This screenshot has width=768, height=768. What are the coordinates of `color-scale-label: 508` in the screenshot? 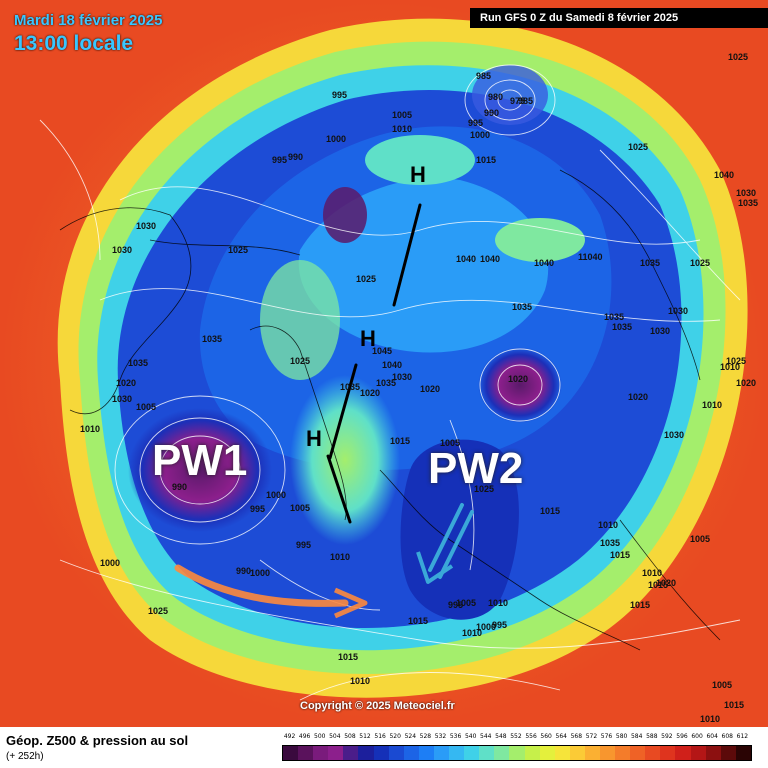 It's located at (350, 736).